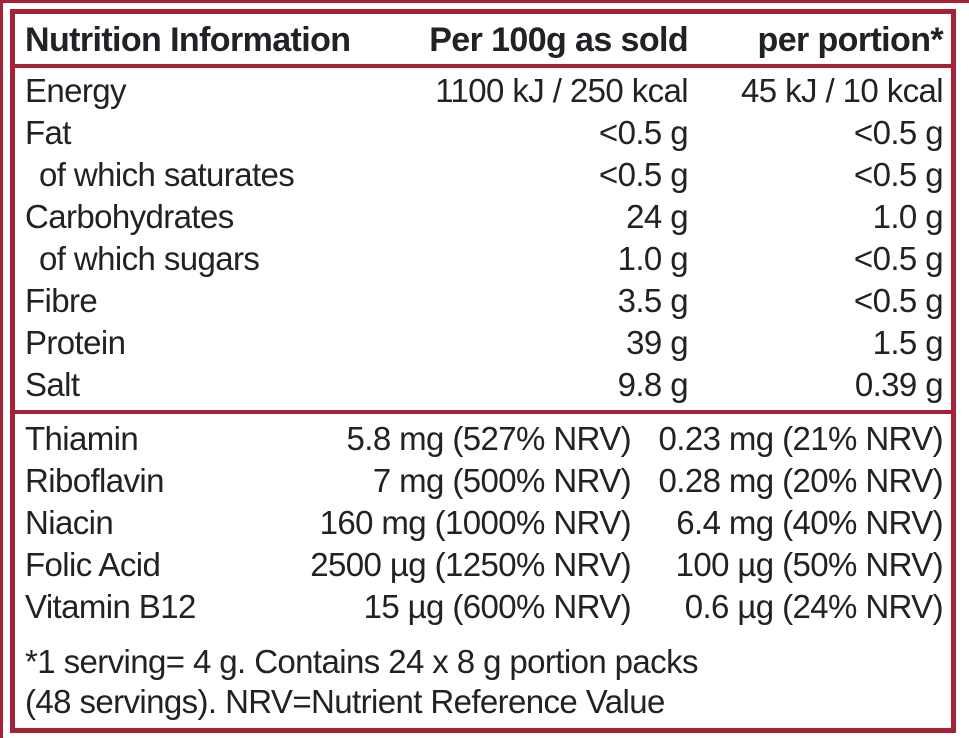  What do you see at coordinates (1, 369) in the screenshot?
I see `outer-edge-left-line` at bounding box center [1, 369].